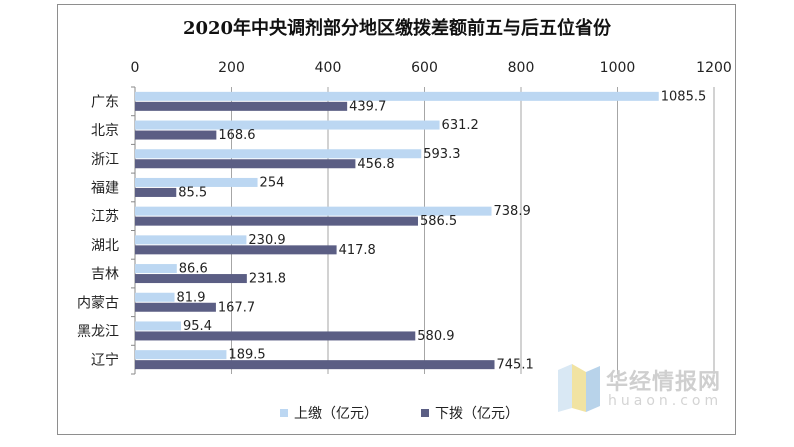 This screenshot has width=794, height=447. What do you see at coordinates (425, 413) in the screenshot?
I see `legend-swatch-allocation` at bounding box center [425, 413].